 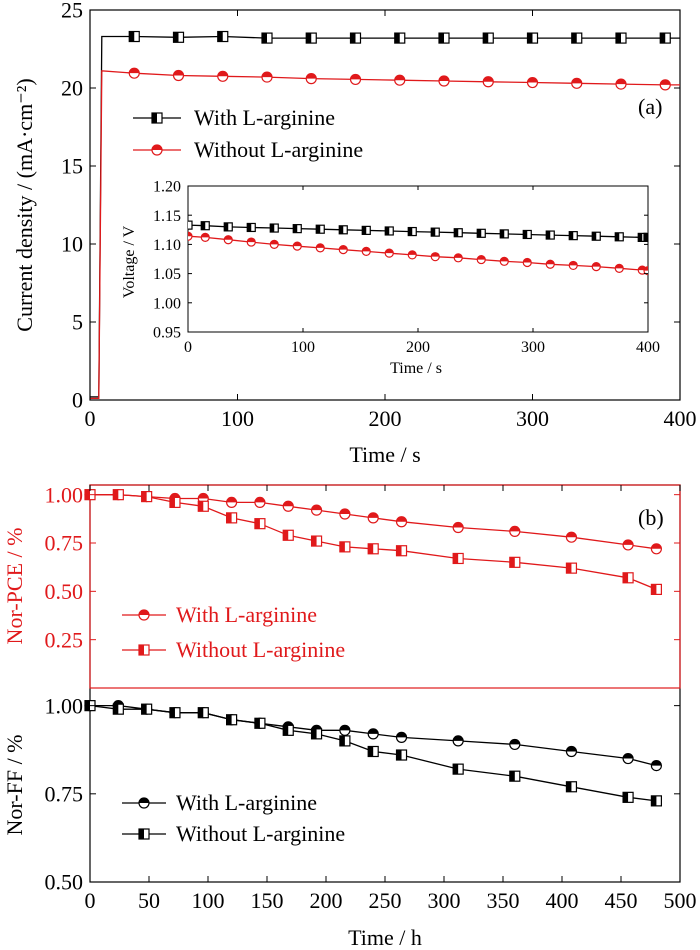 What do you see at coordinates (260, 833) in the screenshot?
I see `legend-b-bottom-without: Without L-arginine` at bounding box center [260, 833].